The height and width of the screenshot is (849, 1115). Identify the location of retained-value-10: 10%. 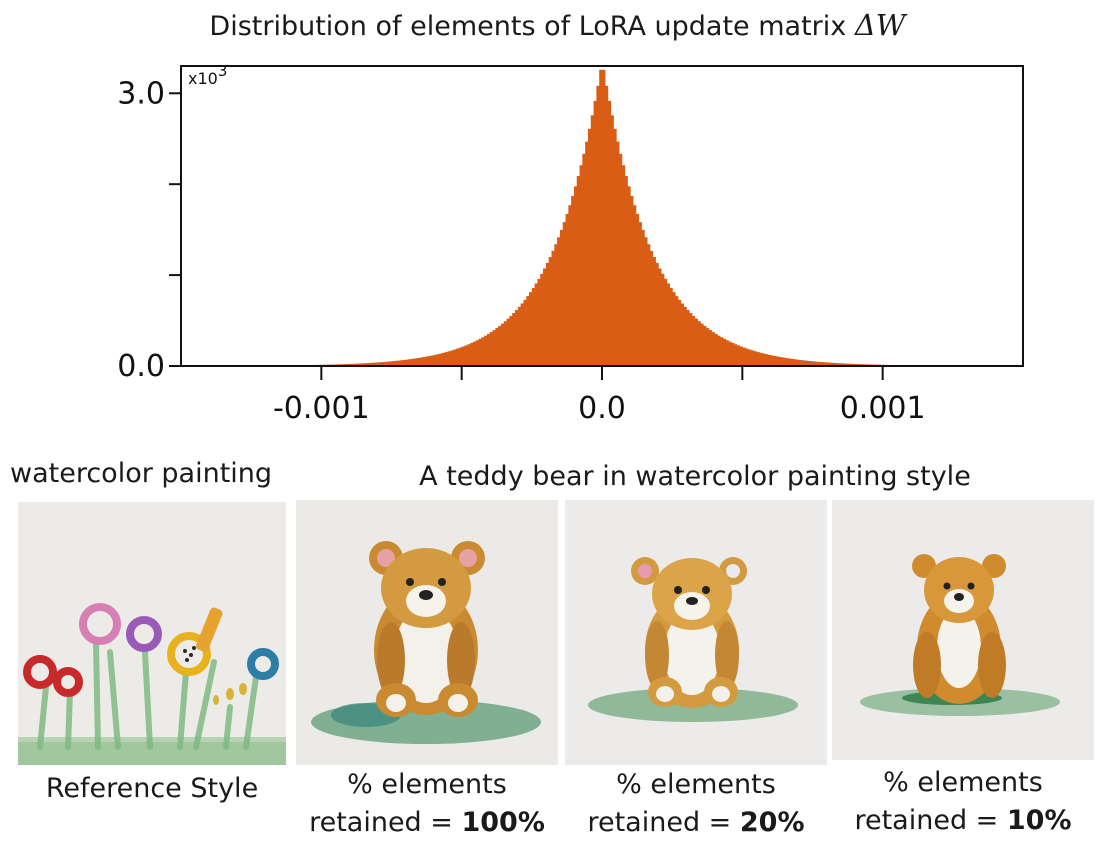
(1039, 820).